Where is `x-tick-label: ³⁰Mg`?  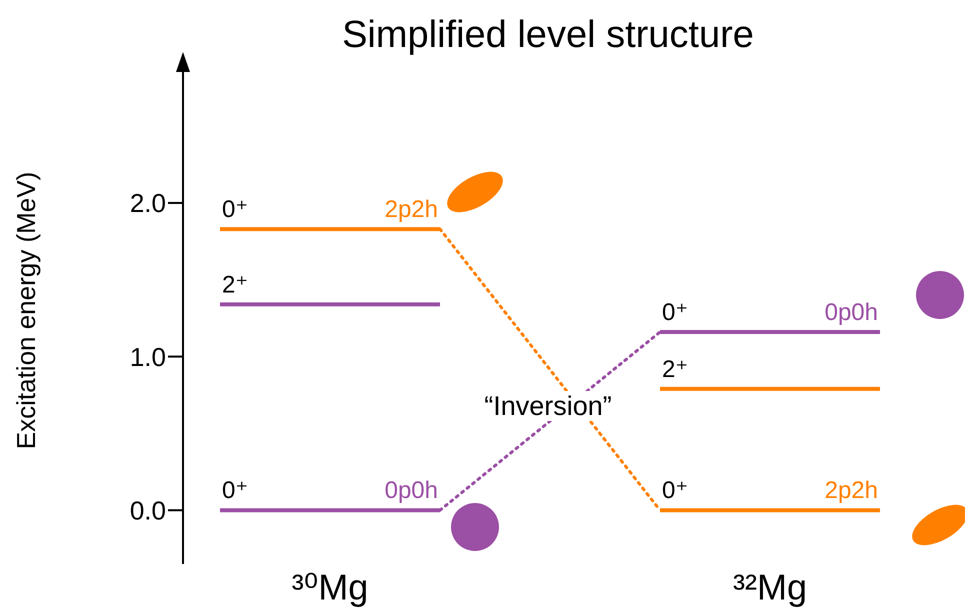
x-tick-label: ³⁰Mg is located at coordinates (330, 587).